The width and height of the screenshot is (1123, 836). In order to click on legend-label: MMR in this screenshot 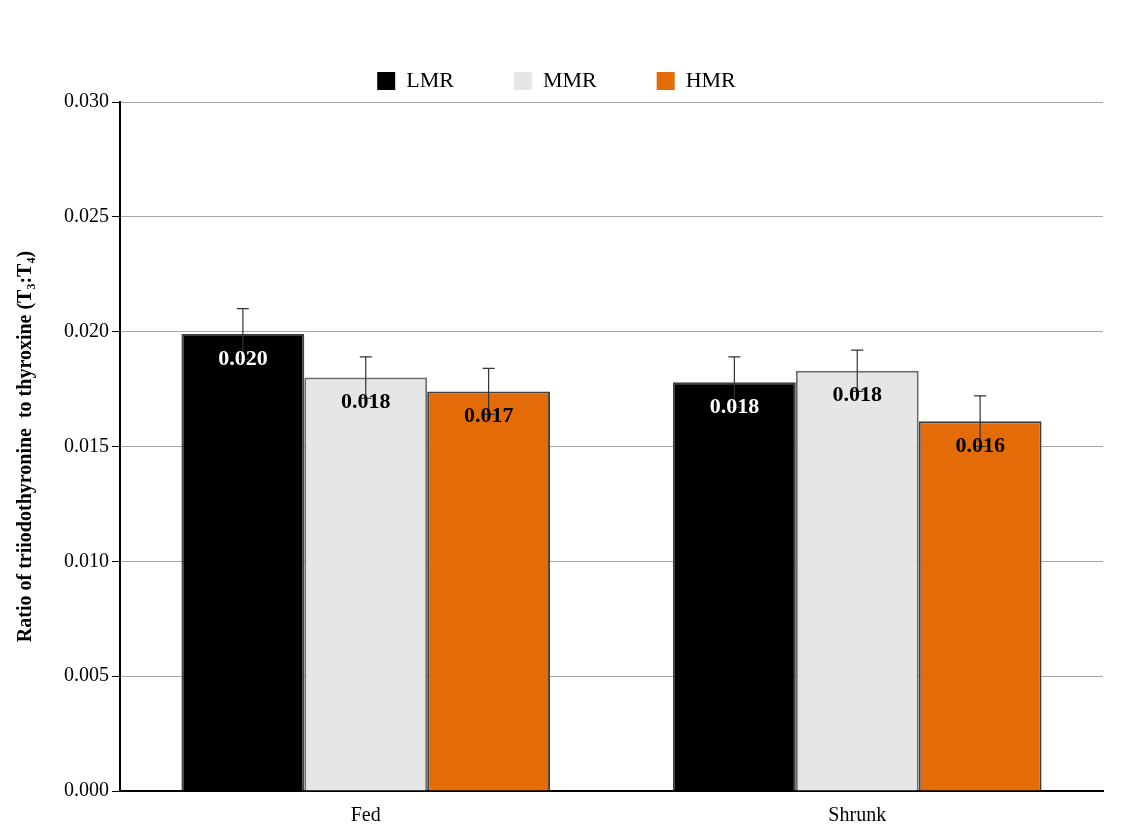, I will do `click(569, 79)`.